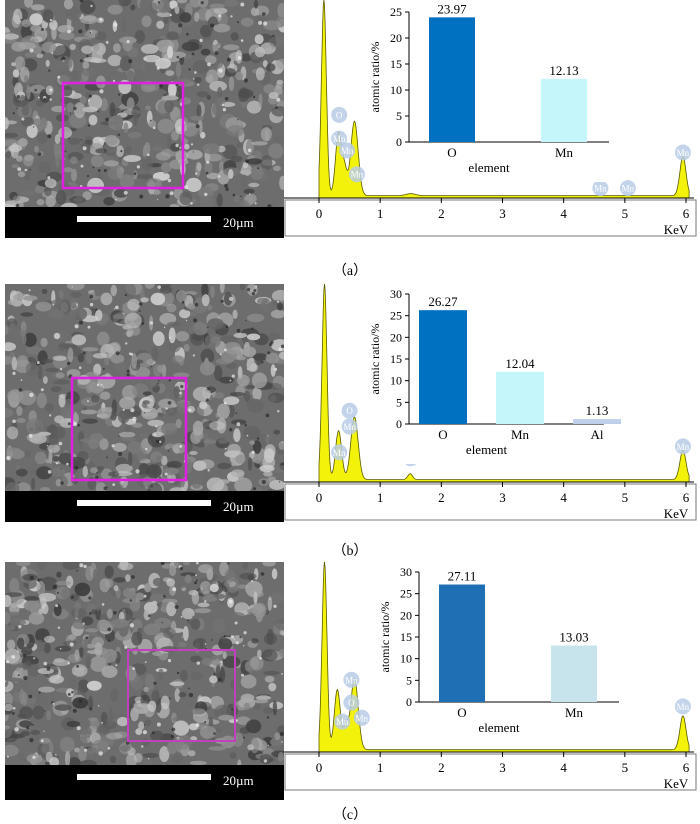  Describe the element at coordinates (462, 576) in the screenshot. I see `inset-bar-value-label: 27.11` at that location.